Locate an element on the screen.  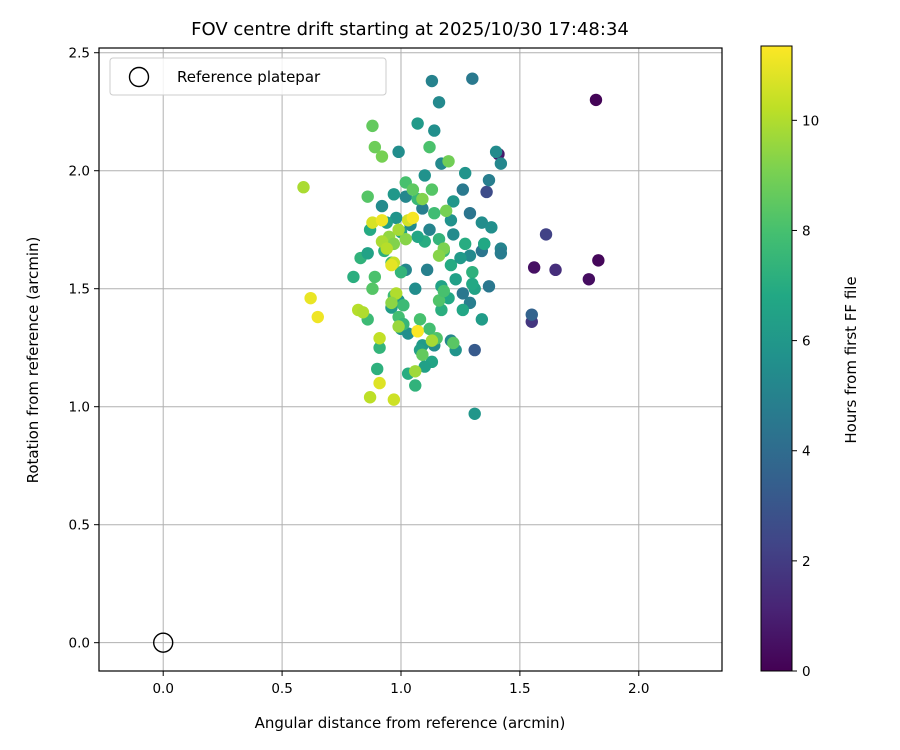
x-tick-label: 1.0 is located at coordinates (400, 689).